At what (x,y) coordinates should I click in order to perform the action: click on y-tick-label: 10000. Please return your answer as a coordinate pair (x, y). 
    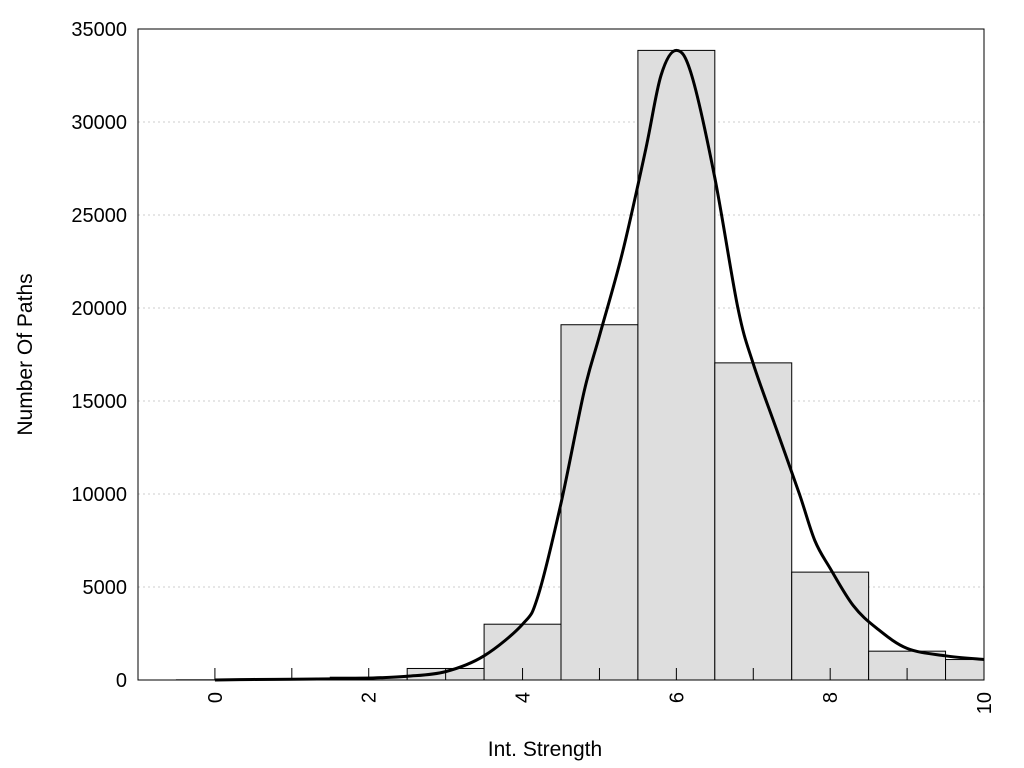
    Looking at the image, I should click on (99, 495).